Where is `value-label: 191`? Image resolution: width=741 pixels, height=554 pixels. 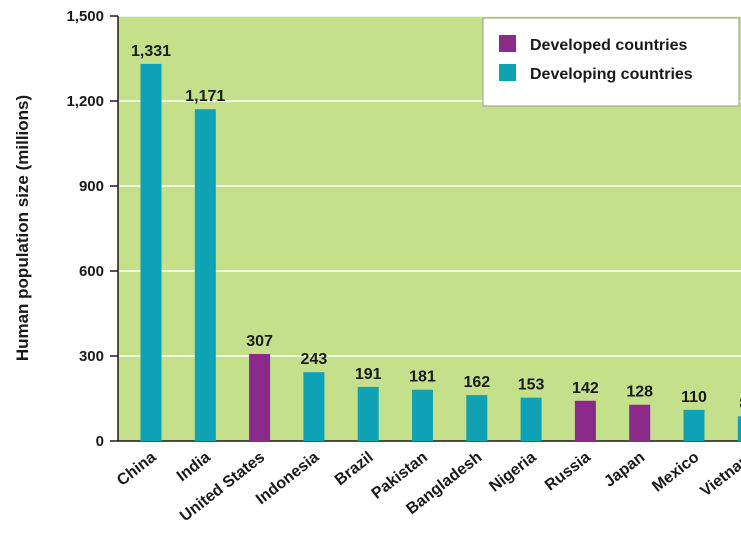 value-label: 191 is located at coordinates (368, 374).